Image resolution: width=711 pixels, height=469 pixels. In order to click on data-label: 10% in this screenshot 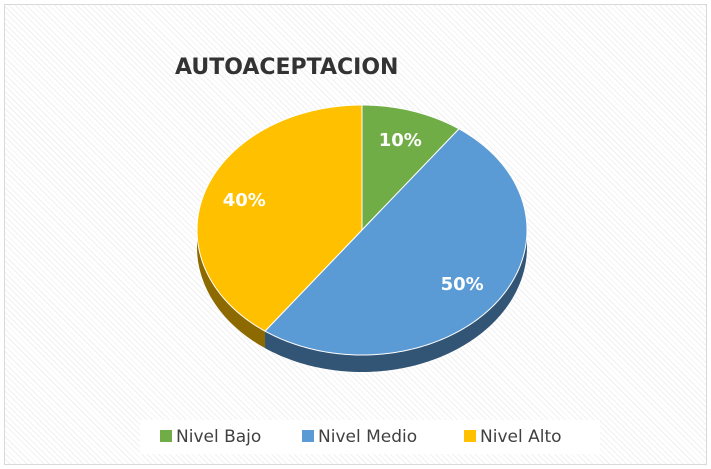, I will do `click(400, 140)`.